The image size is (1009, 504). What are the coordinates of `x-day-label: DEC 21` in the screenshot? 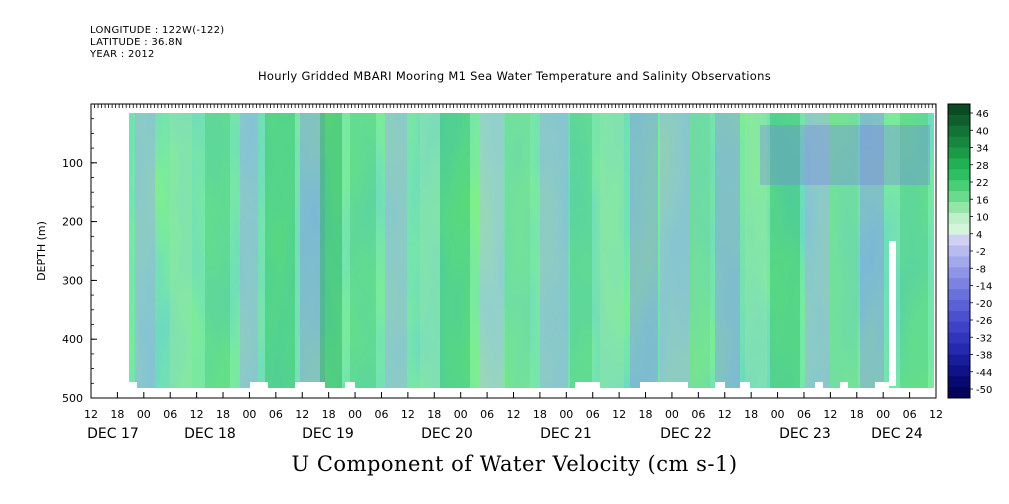 It's located at (566, 434).